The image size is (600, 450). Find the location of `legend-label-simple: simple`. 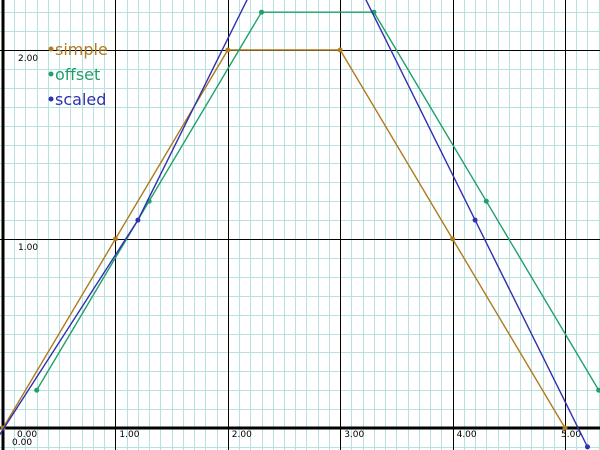

legend-label-simple: simple is located at coordinates (81, 49).